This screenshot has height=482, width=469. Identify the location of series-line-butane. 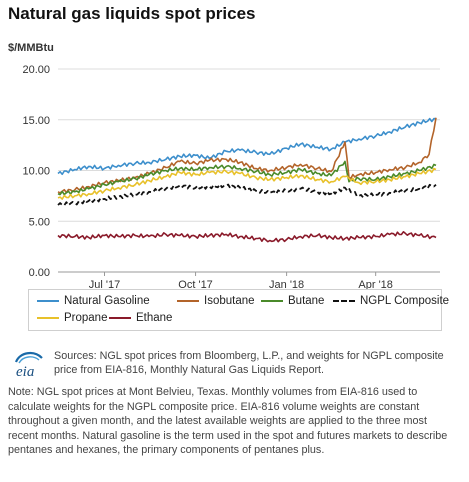
(247, 178).